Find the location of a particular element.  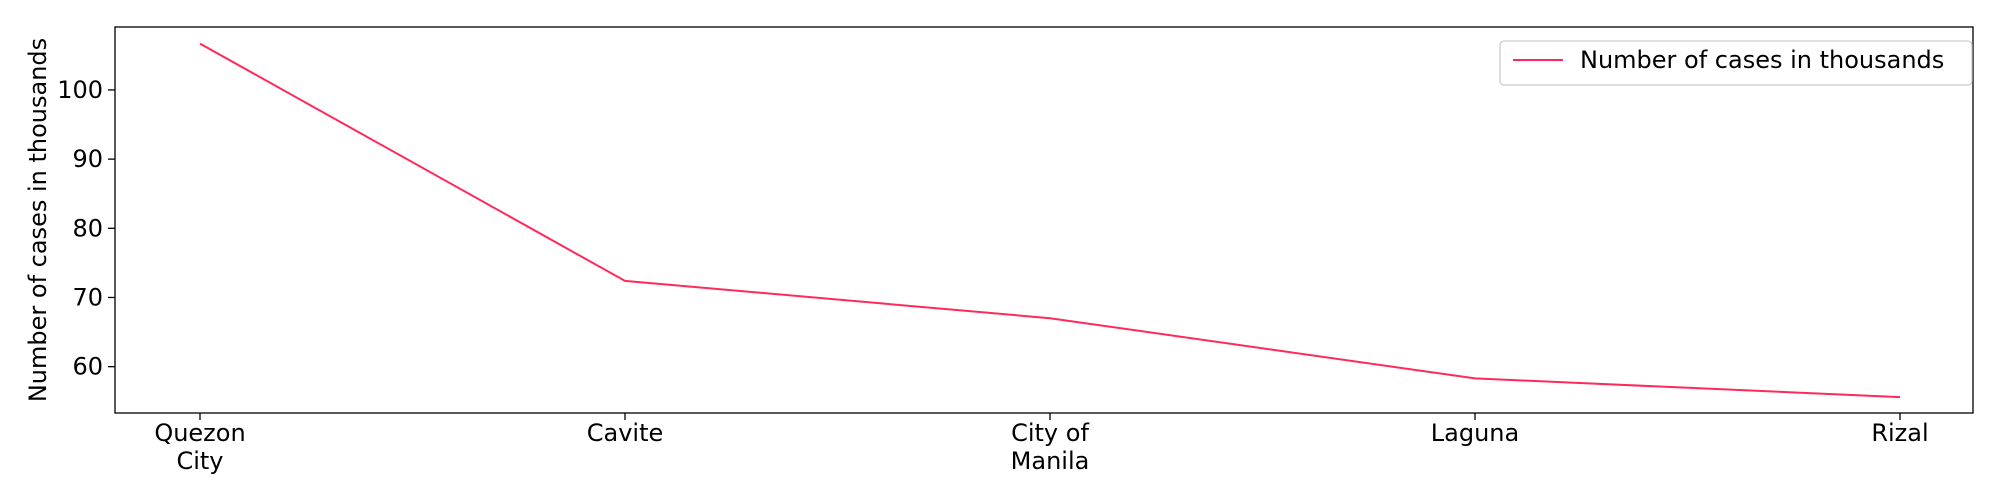

y-tick-label: 90 is located at coordinates (87, 159).